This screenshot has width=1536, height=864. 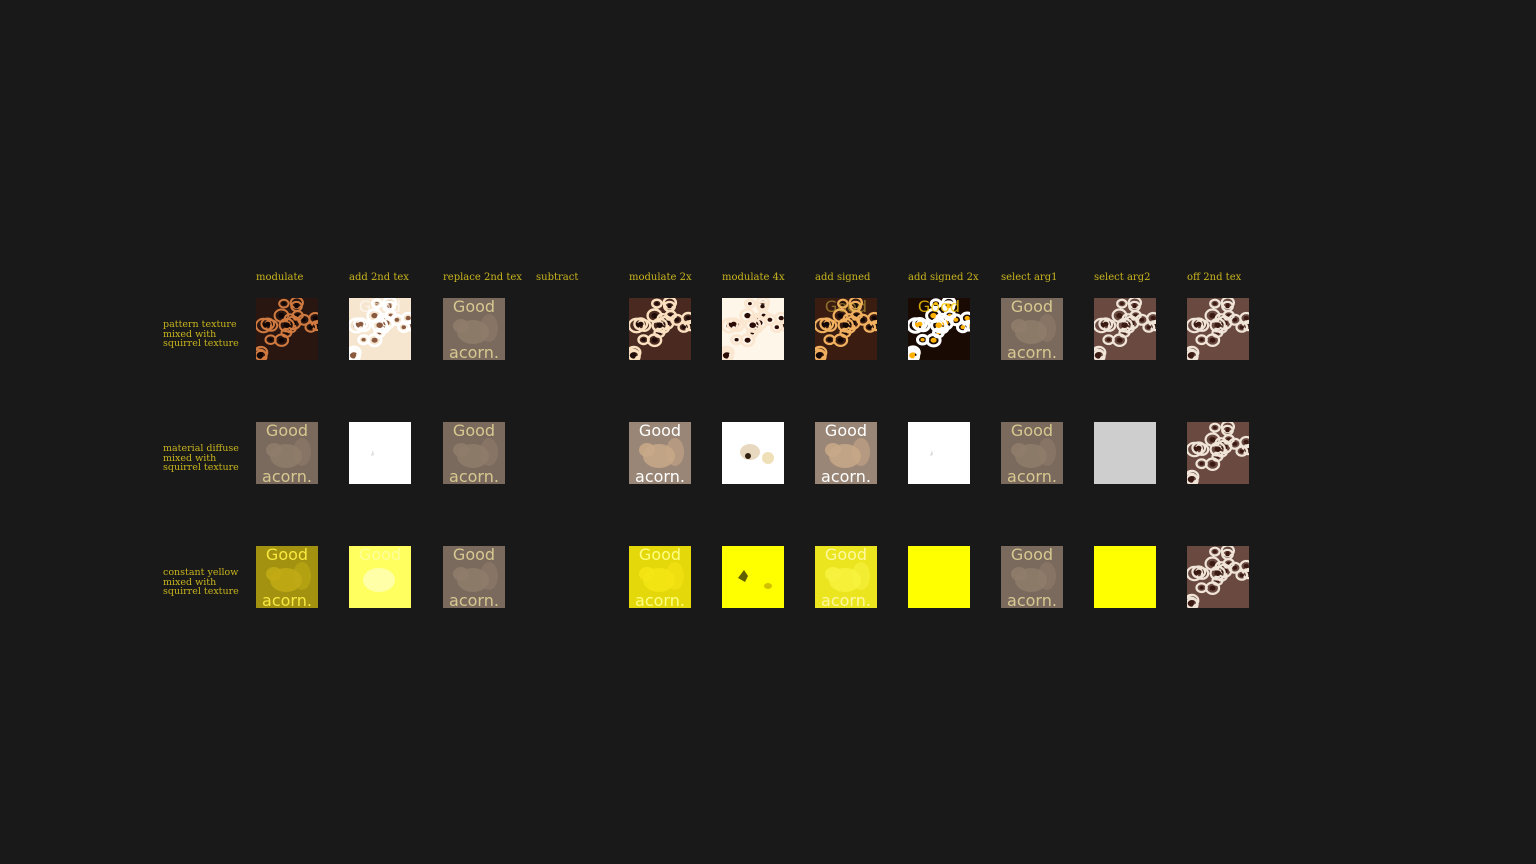 What do you see at coordinates (380, 577) in the screenshot?
I see `texture-tile-yellow-light: Good` at bounding box center [380, 577].